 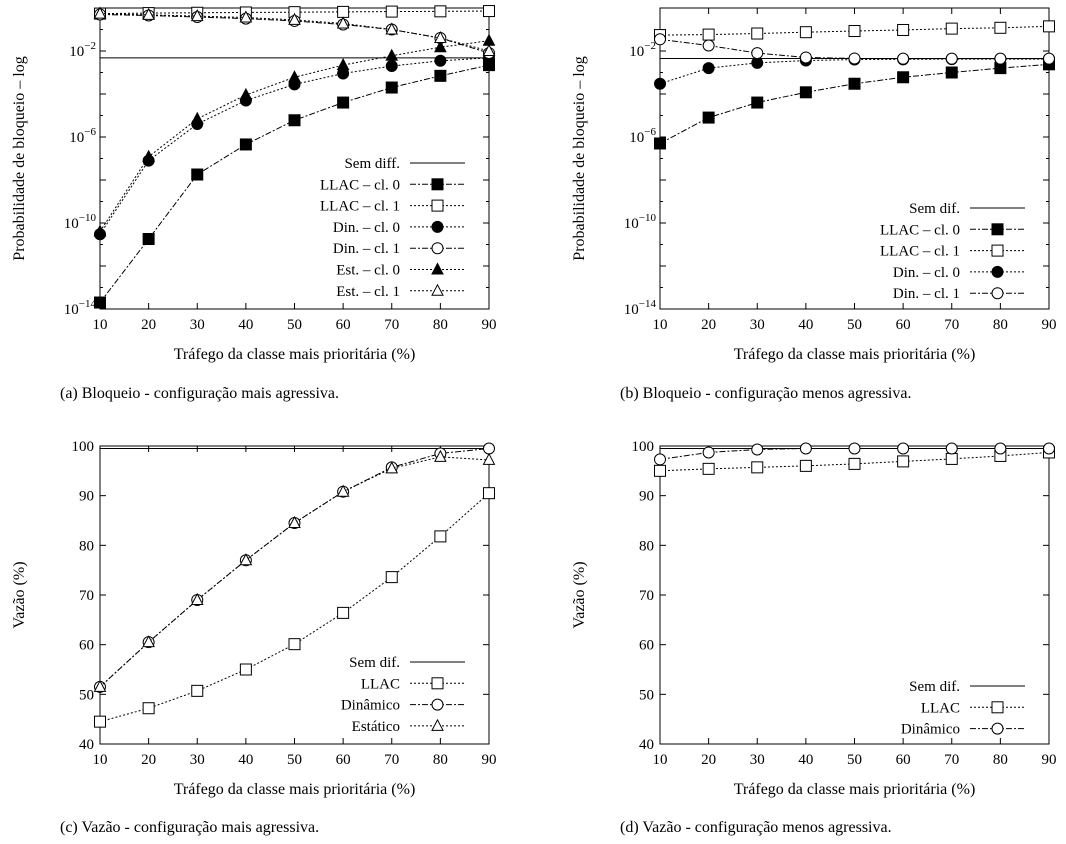 What do you see at coordinates (579, 594) in the screenshot?
I see `y-axis-label: Vazão (%)` at bounding box center [579, 594].